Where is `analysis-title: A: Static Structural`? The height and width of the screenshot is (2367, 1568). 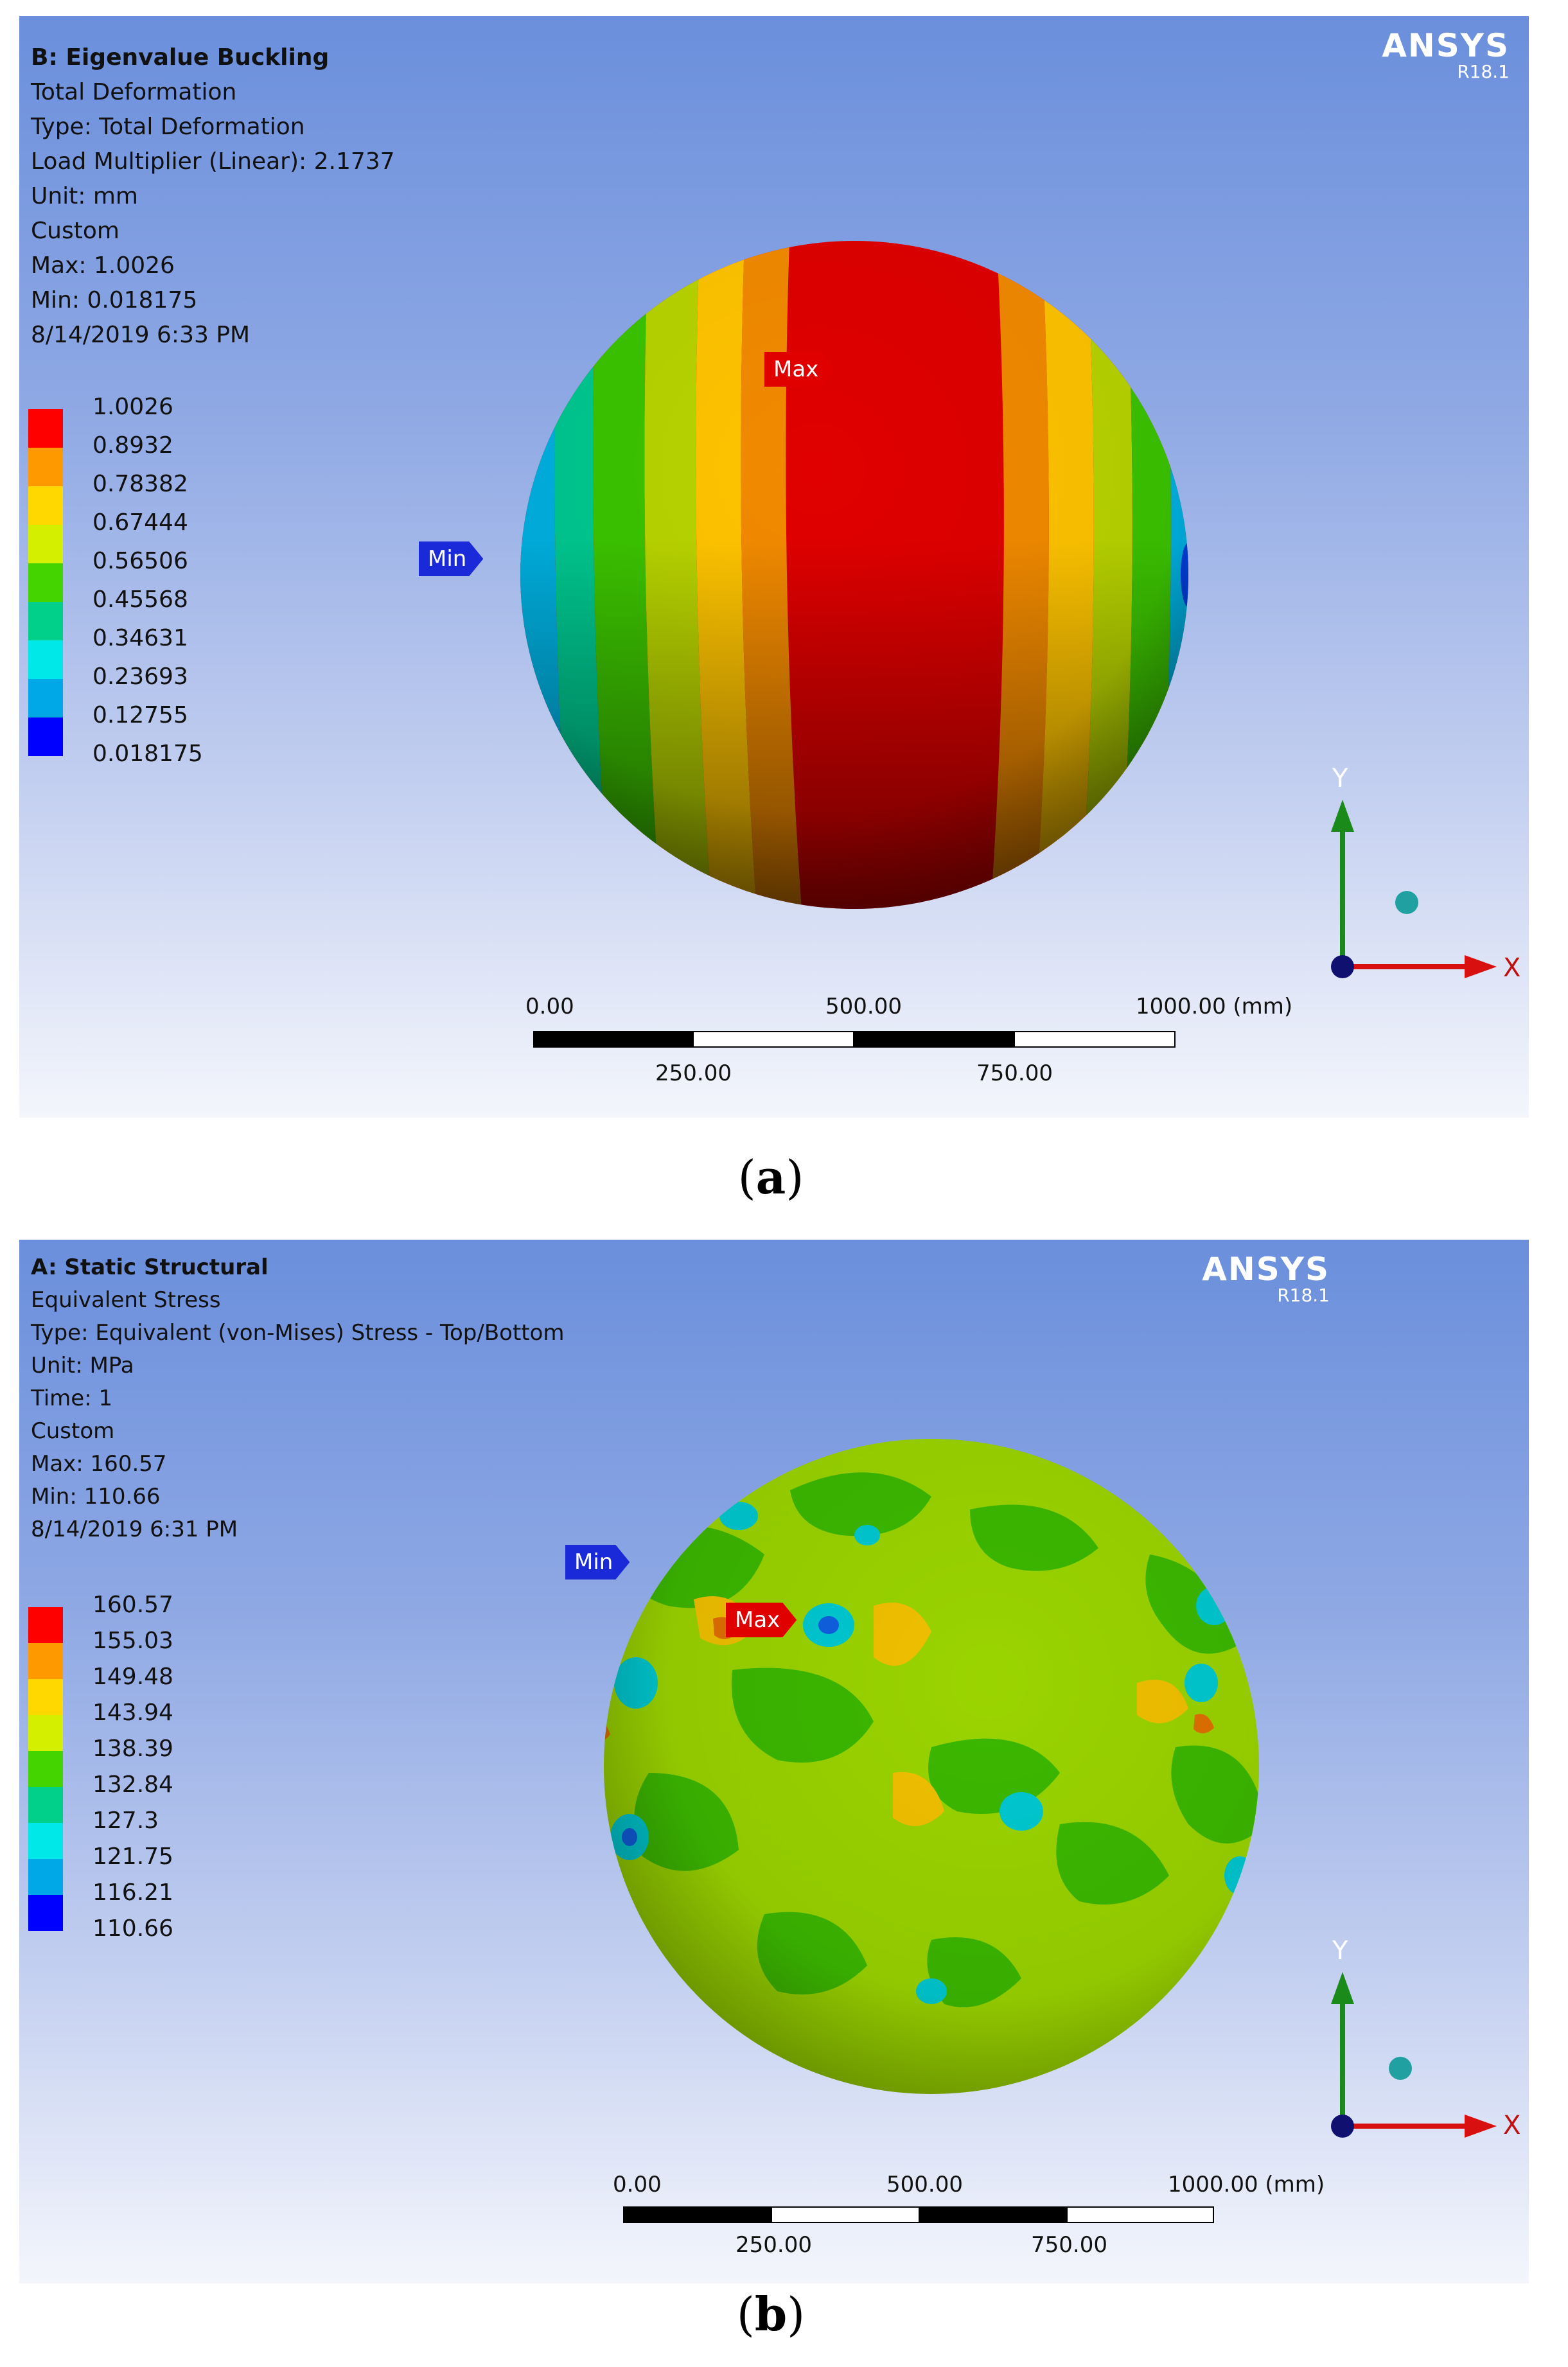
analysis-title: A: Static Structural is located at coordinates (150, 1267).